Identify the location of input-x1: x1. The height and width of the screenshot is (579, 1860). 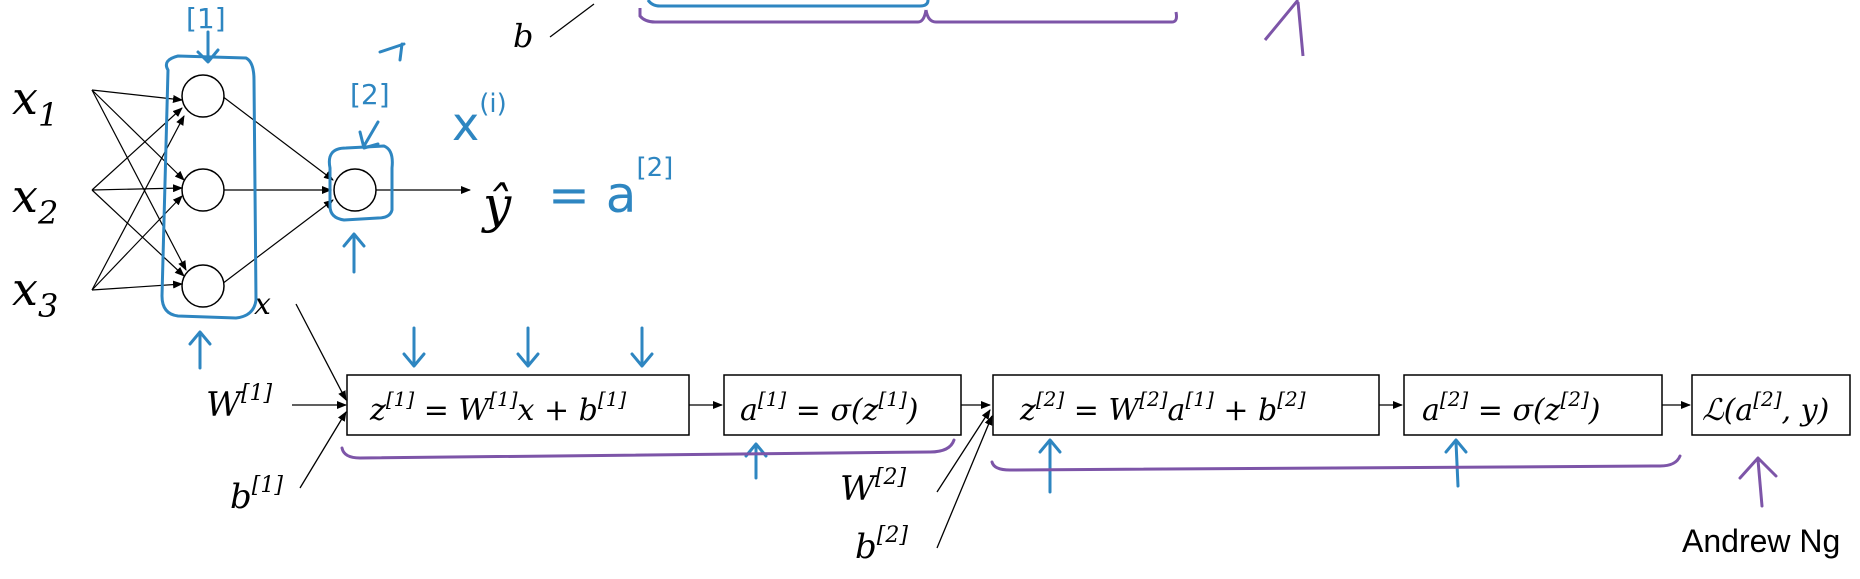
(35, 102).